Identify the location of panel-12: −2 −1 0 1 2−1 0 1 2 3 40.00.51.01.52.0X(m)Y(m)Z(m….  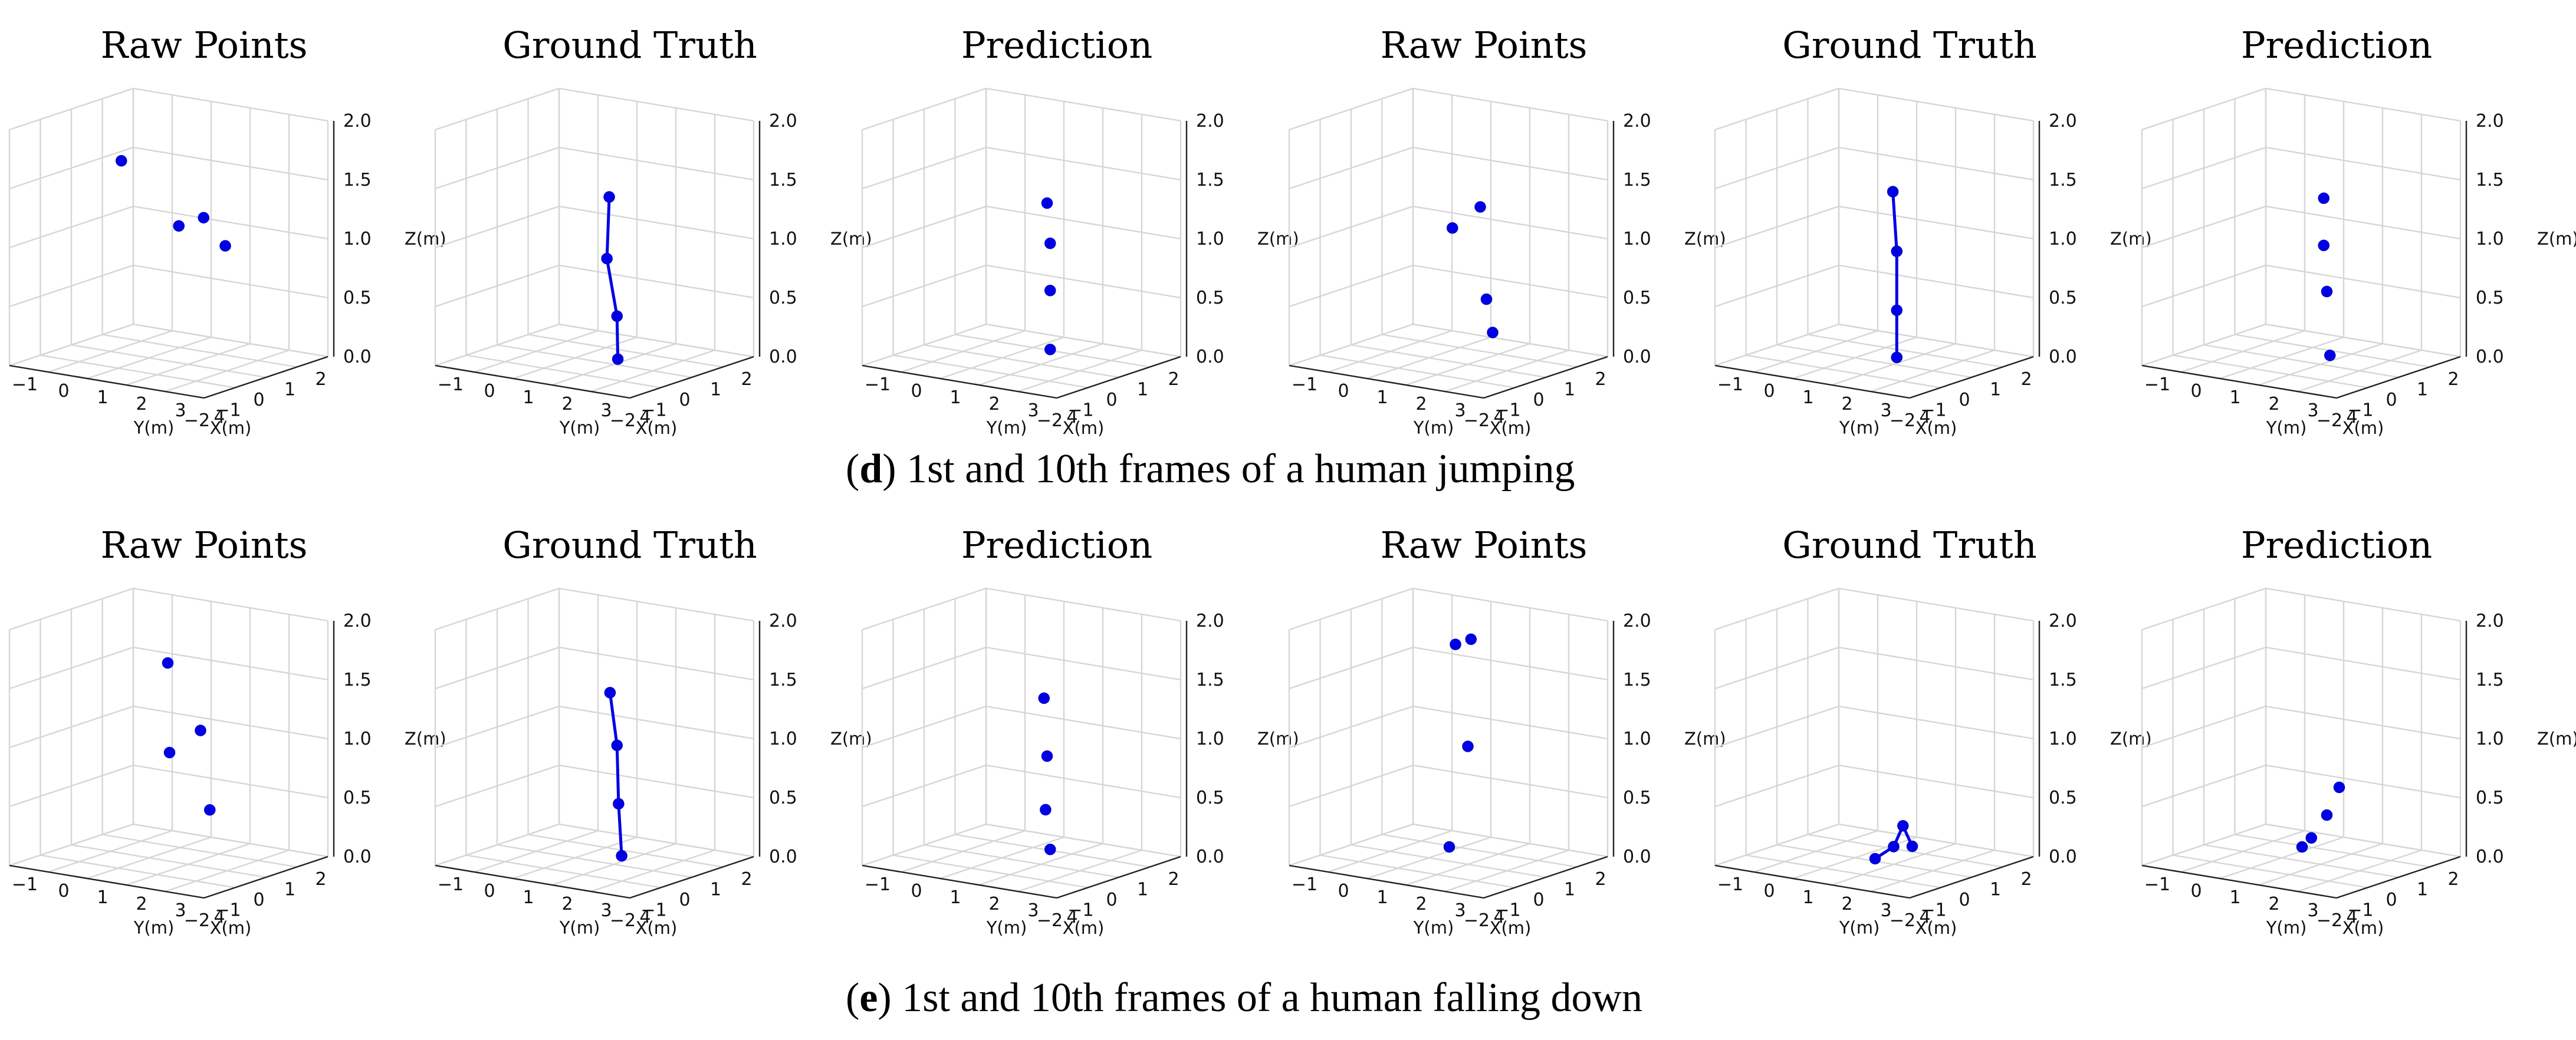
(2358, 731).